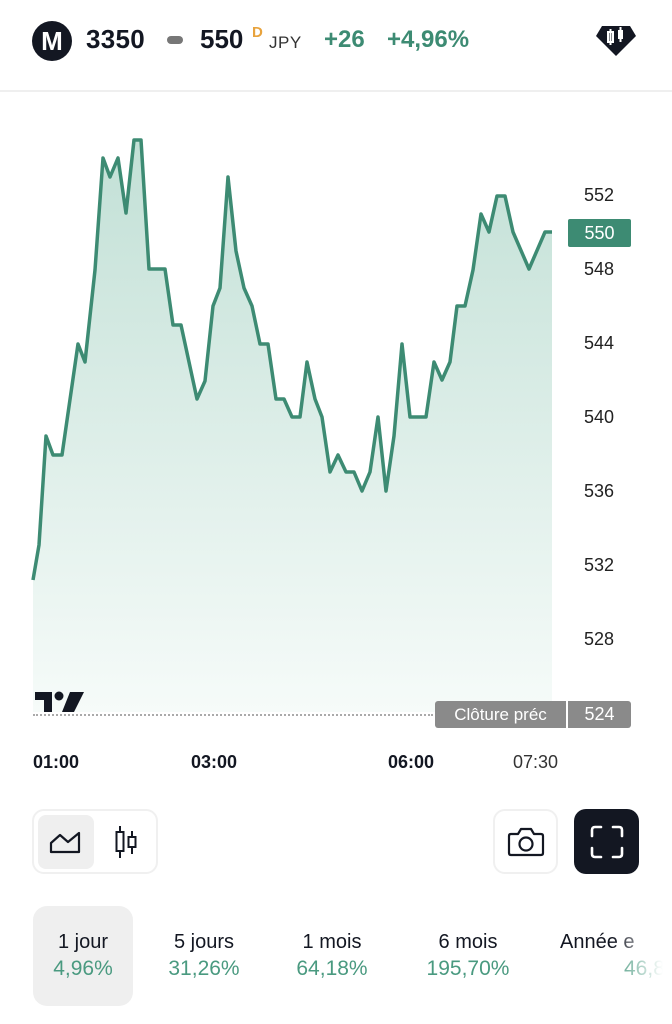 The height and width of the screenshot is (1024, 672). Describe the element at coordinates (599, 565) in the screenshot. I see `y-tick: 532` at that location.